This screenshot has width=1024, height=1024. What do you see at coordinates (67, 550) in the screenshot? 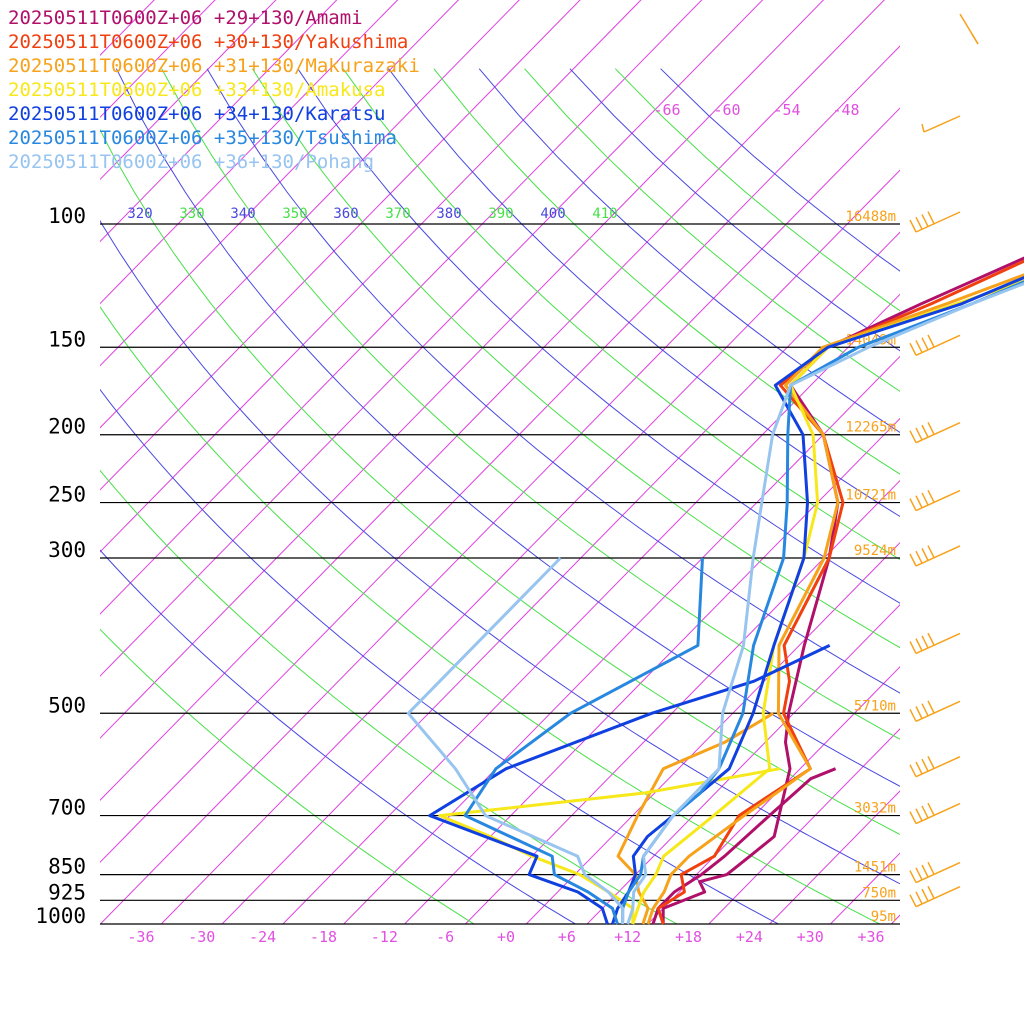
I see `pressure-label: 300` at bounding box center [67, 550].